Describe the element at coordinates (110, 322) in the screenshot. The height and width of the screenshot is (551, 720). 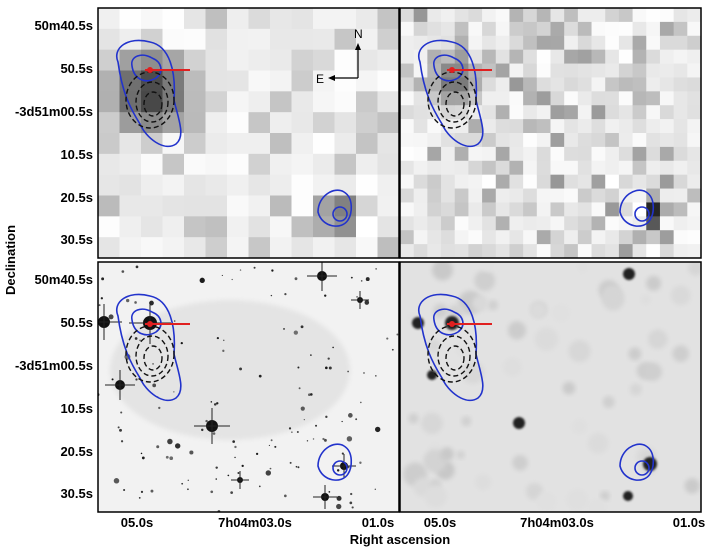
I see `bright-star` at that location.